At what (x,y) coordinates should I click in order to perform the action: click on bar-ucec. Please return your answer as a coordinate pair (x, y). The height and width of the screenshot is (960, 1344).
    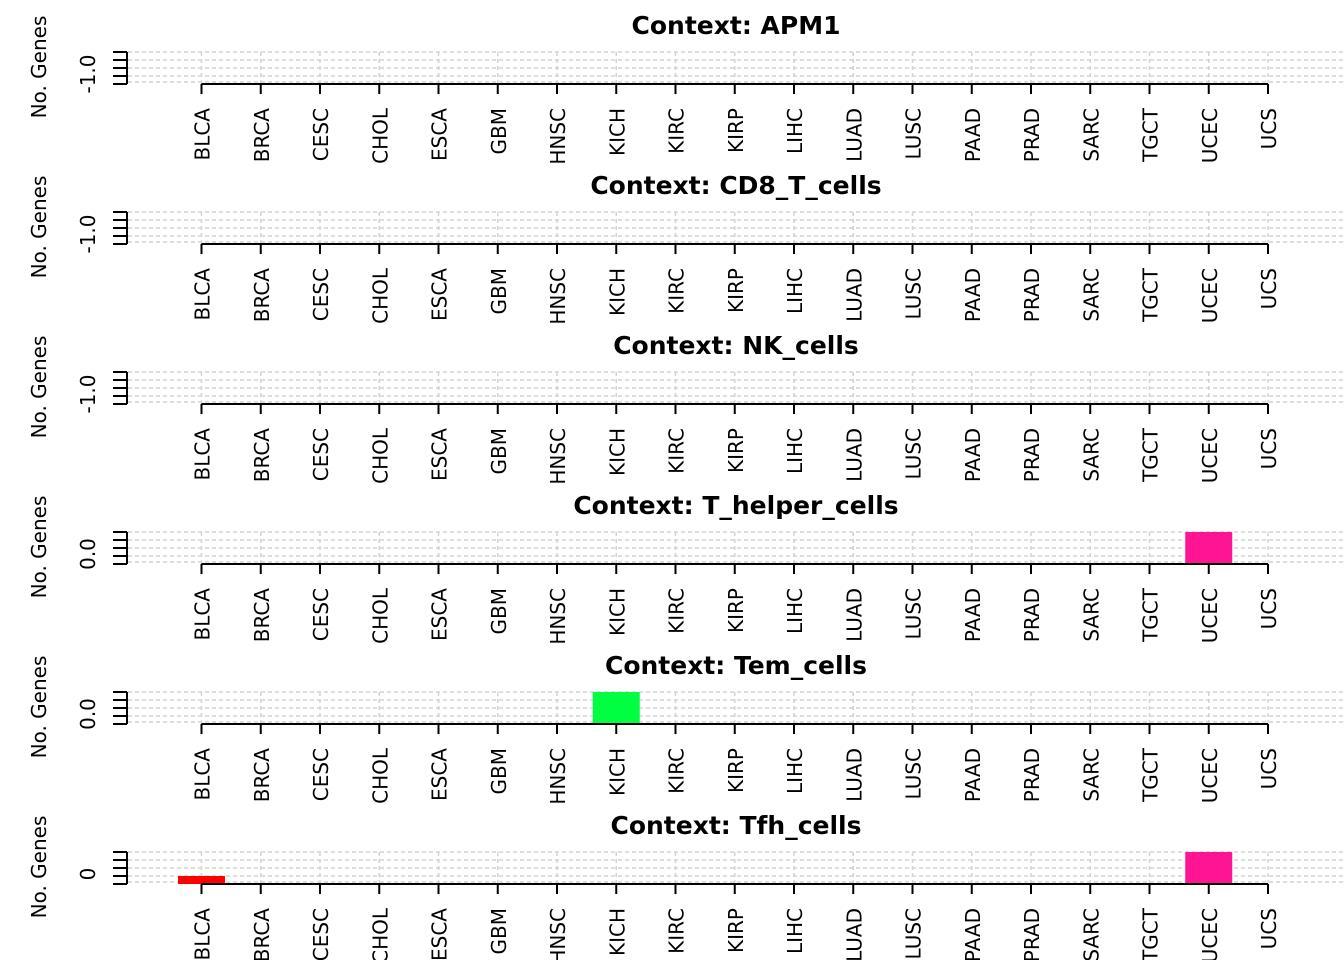
    Looking at the image, I should click on (1209, 868).